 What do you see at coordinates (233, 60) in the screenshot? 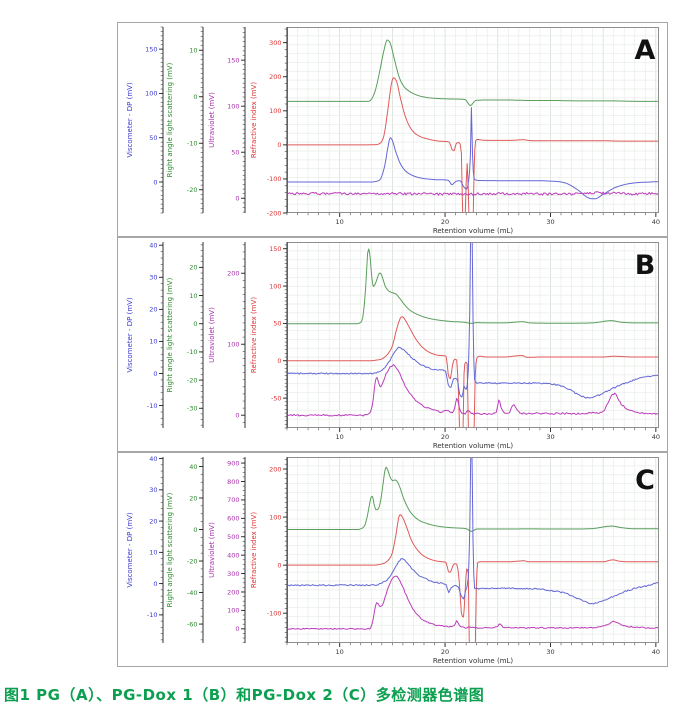
I see `tick-label-uv: 150` at bounding box center [233, 60].